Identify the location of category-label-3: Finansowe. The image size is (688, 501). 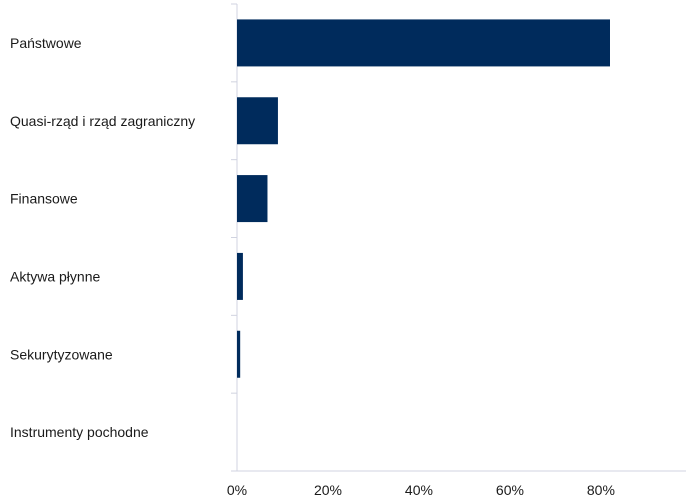
(44, 199).